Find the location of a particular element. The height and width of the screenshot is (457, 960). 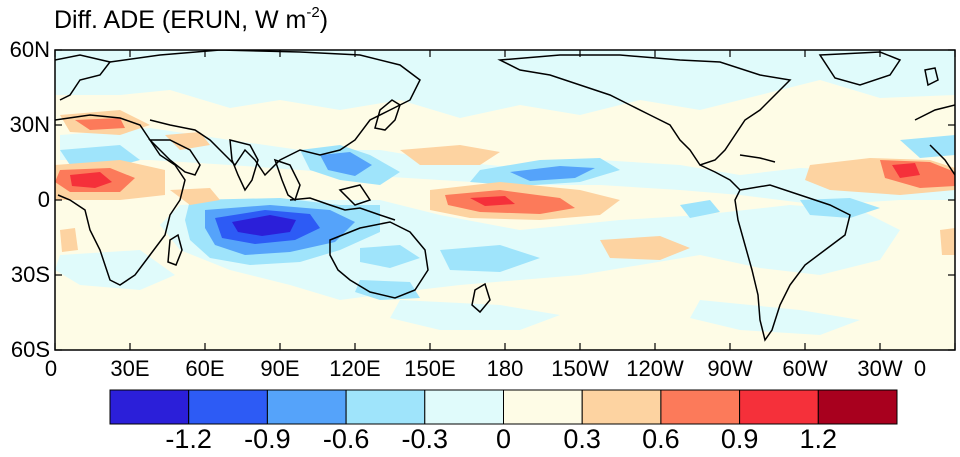

lat-label: 0 is located at coordinates (43, 199).